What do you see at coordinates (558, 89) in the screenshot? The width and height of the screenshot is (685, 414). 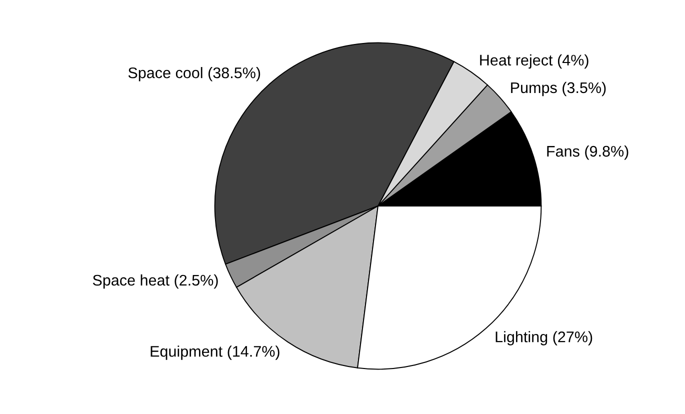 I see `slice-label: Pumps (3.5%)` at bounding box center [558, 89].